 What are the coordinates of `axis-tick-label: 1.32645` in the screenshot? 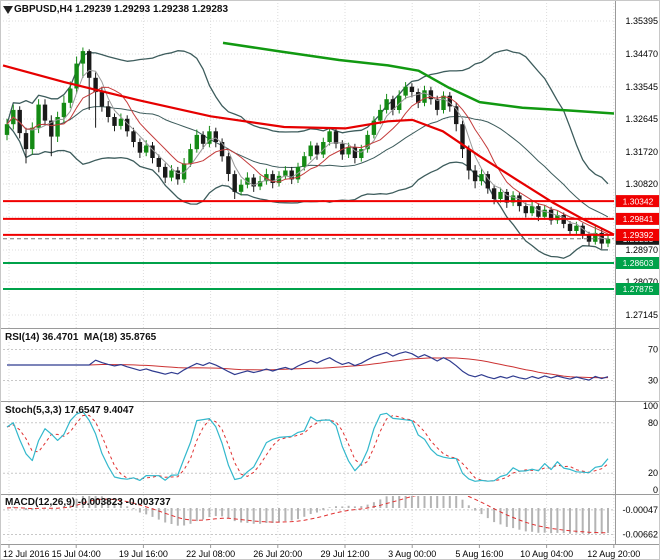 It's located at (641, 119).